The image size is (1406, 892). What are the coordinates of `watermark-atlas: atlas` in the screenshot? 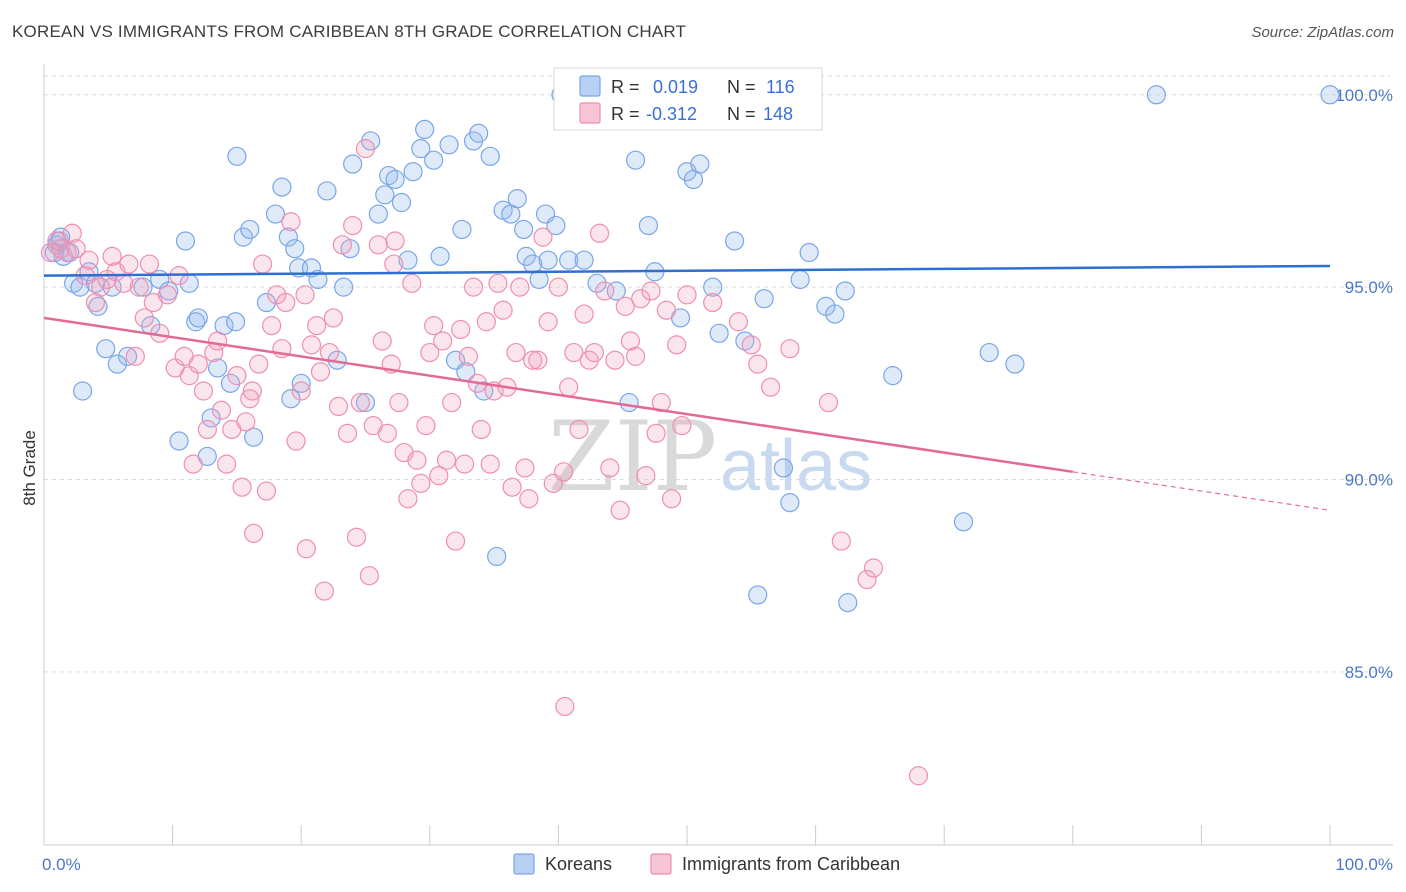 It's located at (796, 466).